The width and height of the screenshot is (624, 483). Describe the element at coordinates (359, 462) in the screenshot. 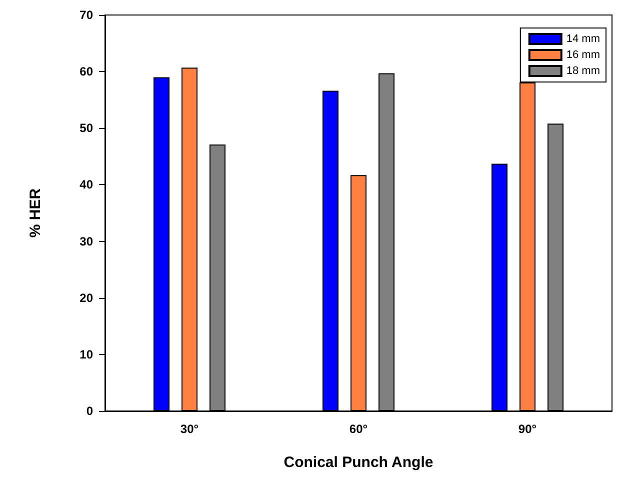

I see `x-axis-title: Conical Punch Angle` at that location.